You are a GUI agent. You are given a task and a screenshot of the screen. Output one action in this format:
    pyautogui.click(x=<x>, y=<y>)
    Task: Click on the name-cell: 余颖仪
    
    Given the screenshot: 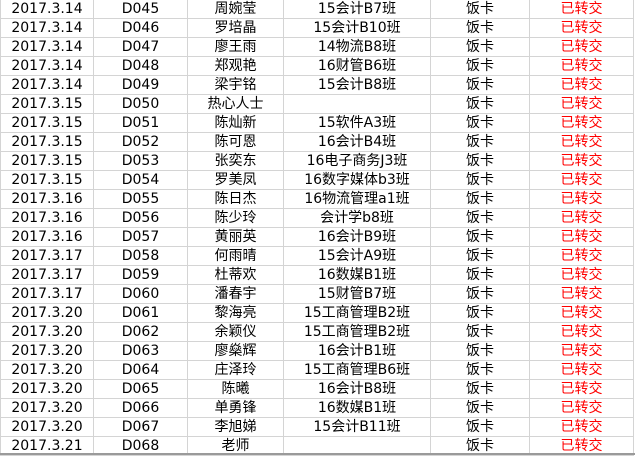 What is the action you would take?
    pyautogui.click(x=235, y=332)
    